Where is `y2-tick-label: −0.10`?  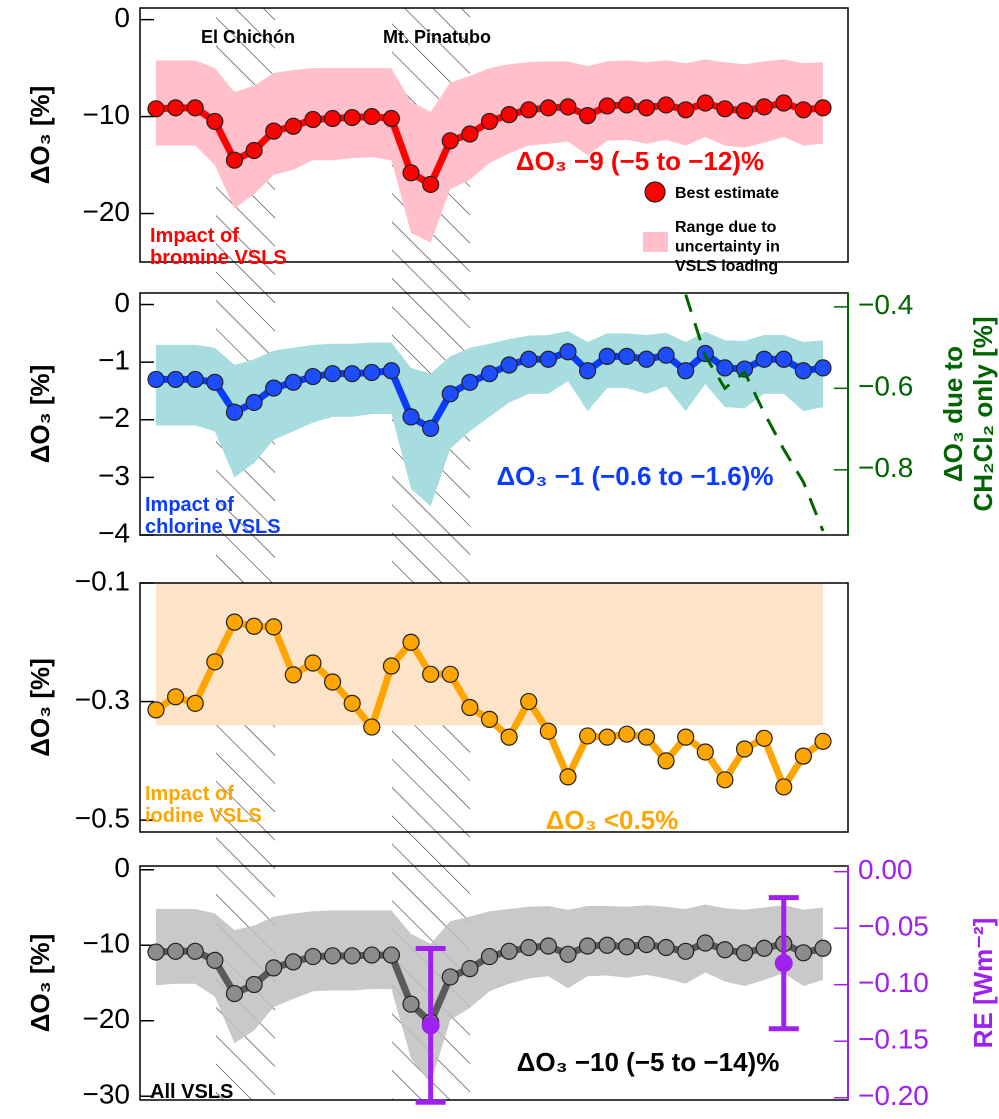 y2-tick-label: −0.10 is located at coordinates (893, 982).